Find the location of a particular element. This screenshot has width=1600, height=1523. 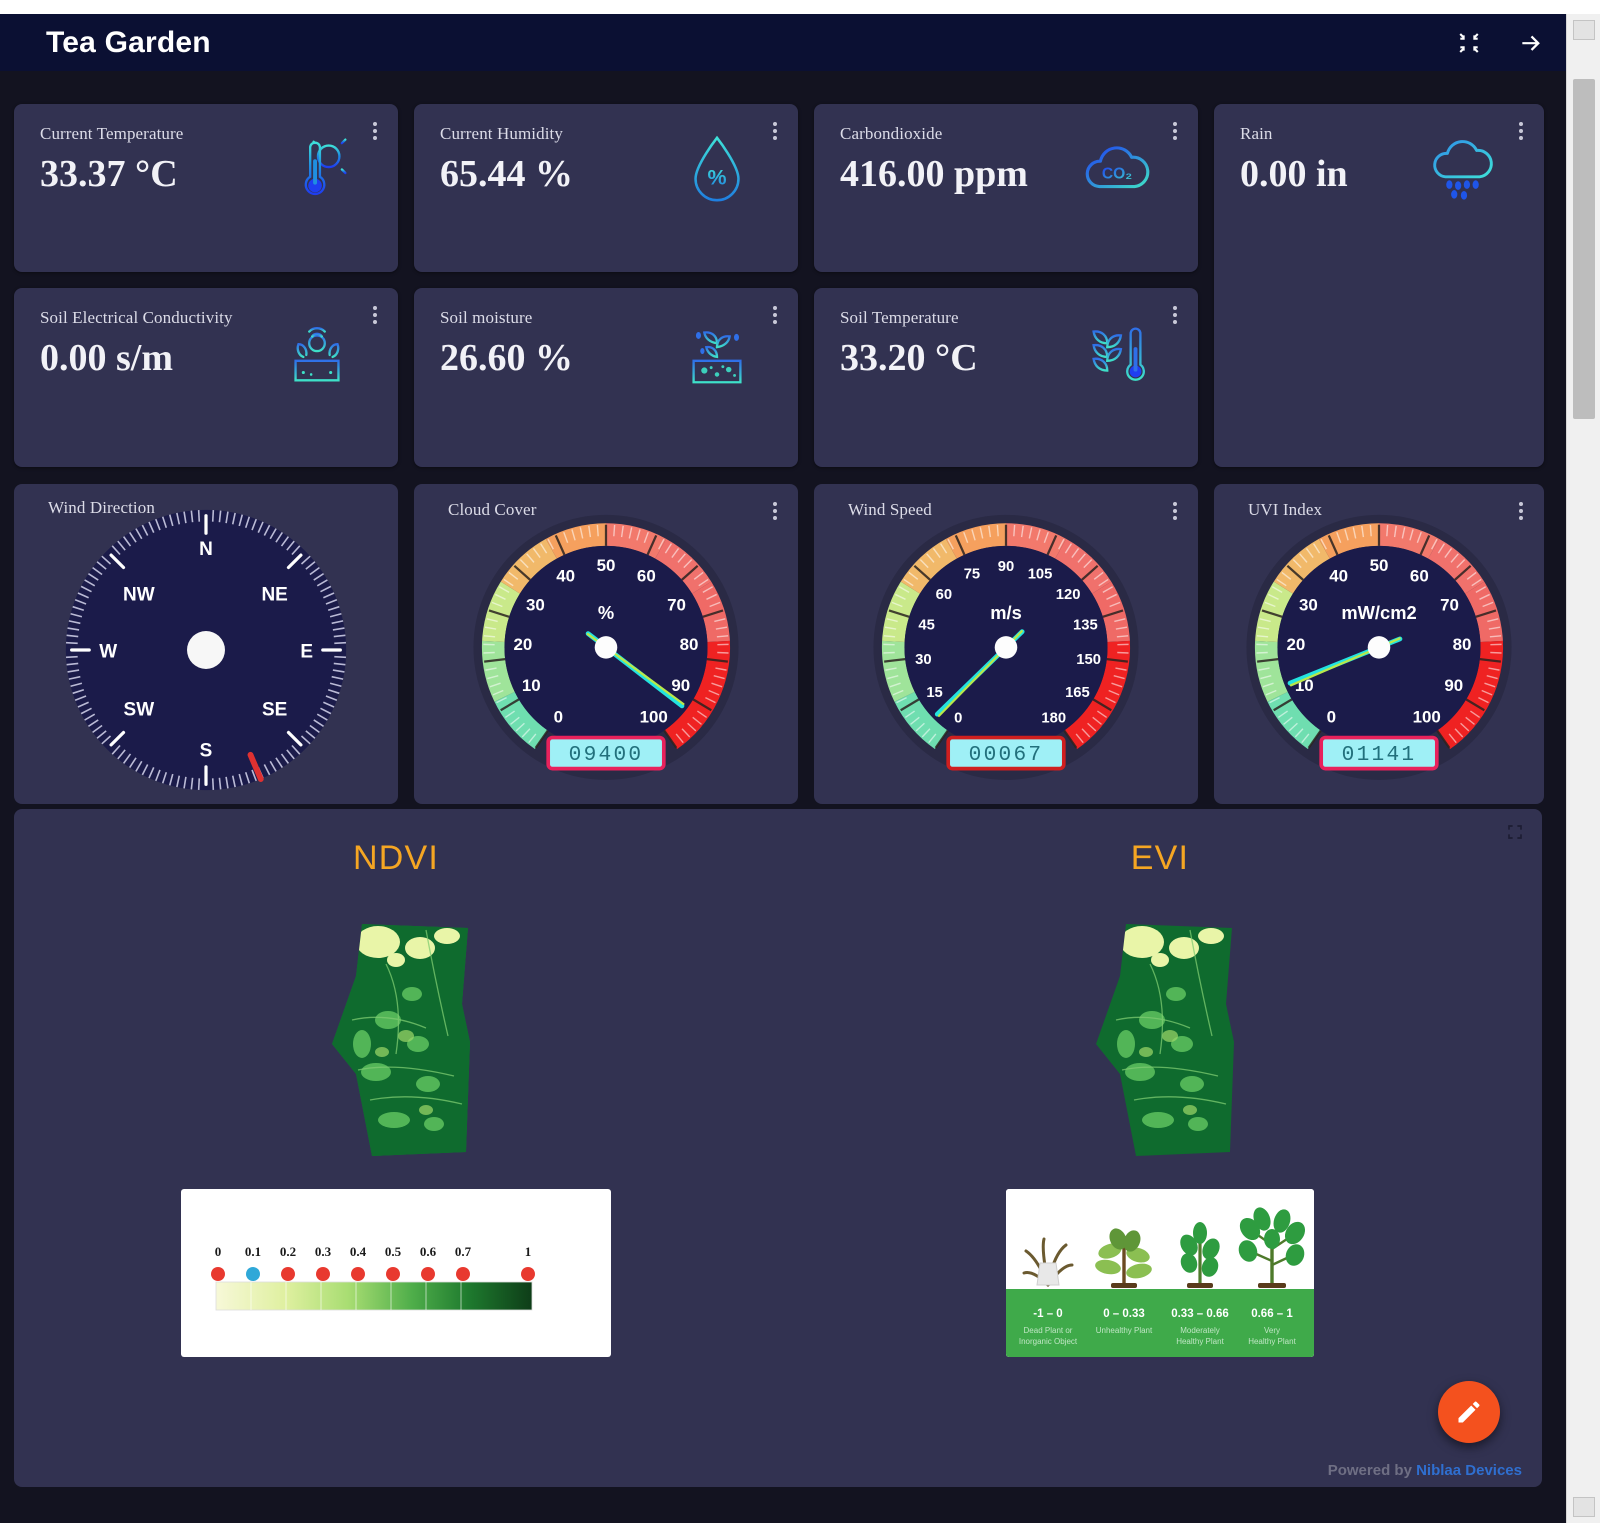

card-label: Soil Electrical Conductivity is located at coordinates (136, 317).